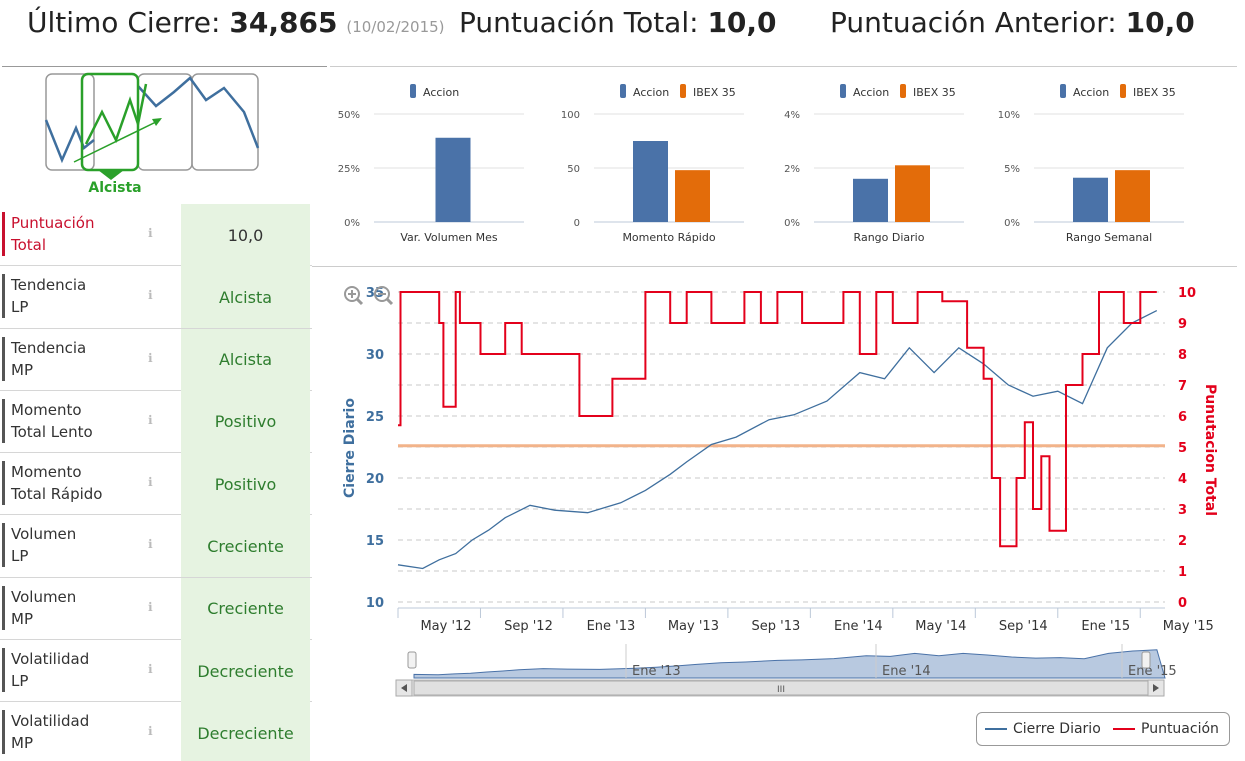 This screenshot has height=761, width=1245. What do you see at coordinates (53, 223) in the screenshot?
I see `metric-label-line: Puntuación` at bounding box center [53, 223].